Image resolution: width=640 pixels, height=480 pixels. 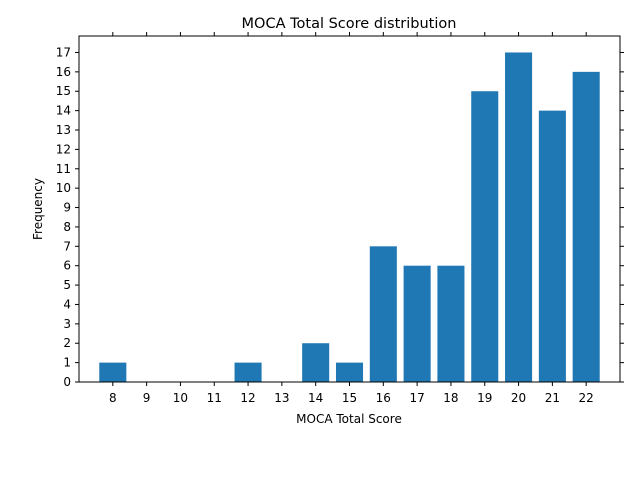 What do you see at coordinates (552, 398) in the screenshot?
I see `x-tick-label: 21` at bounding box center [552, 398].